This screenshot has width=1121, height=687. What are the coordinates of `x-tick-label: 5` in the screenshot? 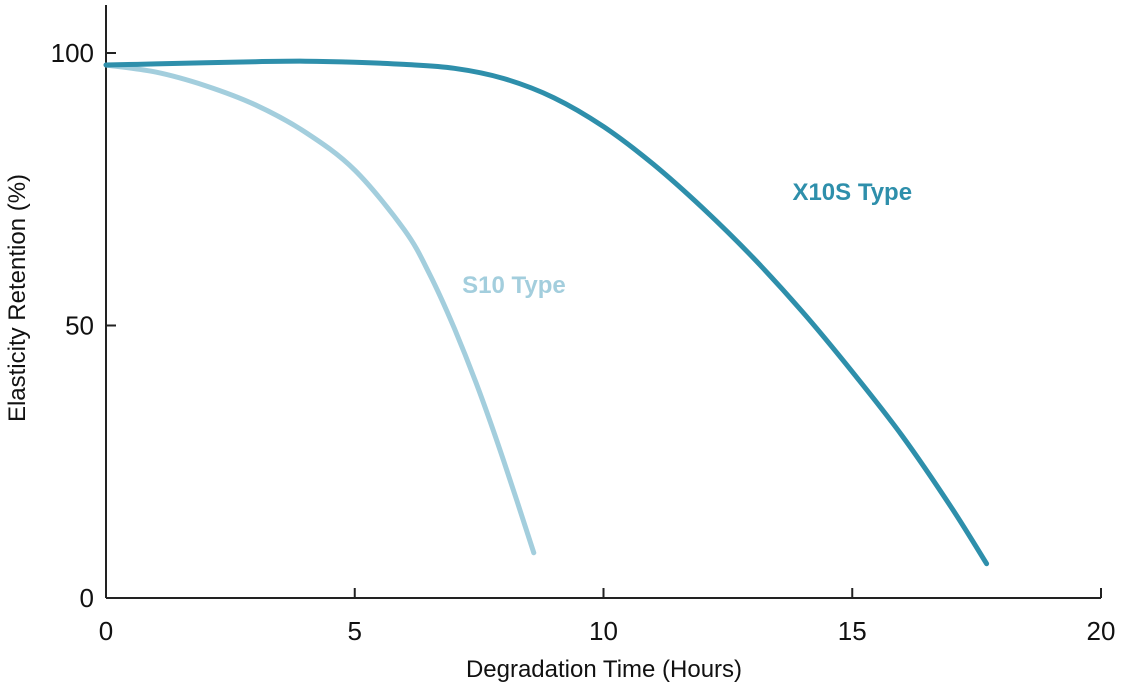 It's located at (355, 631).